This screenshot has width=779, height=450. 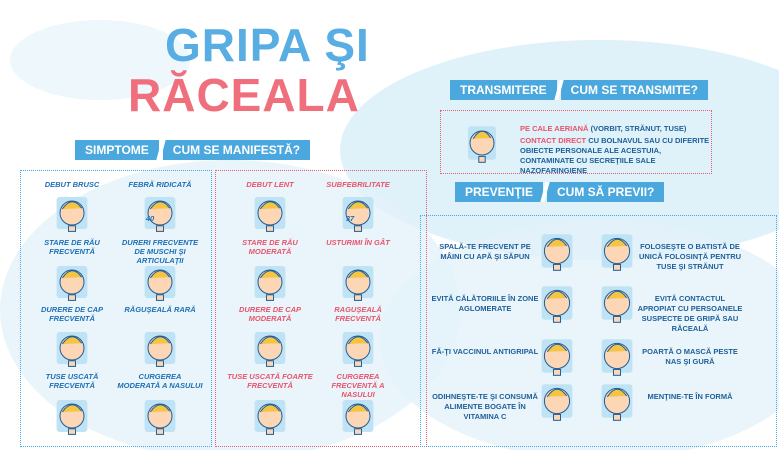 I want to click on header-subtitle: CUM SĂ PREVII?, so click(x=606, y=192).